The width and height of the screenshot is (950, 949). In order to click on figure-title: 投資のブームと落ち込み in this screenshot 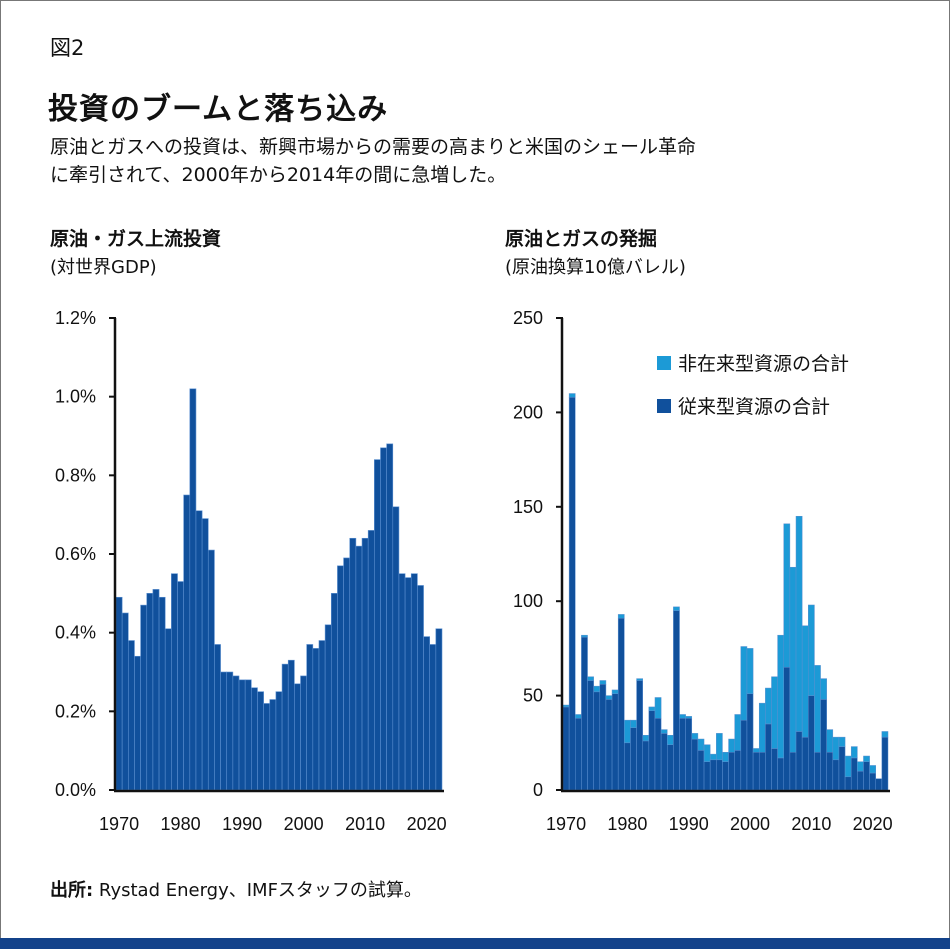, I will do `click(218, 109)`.